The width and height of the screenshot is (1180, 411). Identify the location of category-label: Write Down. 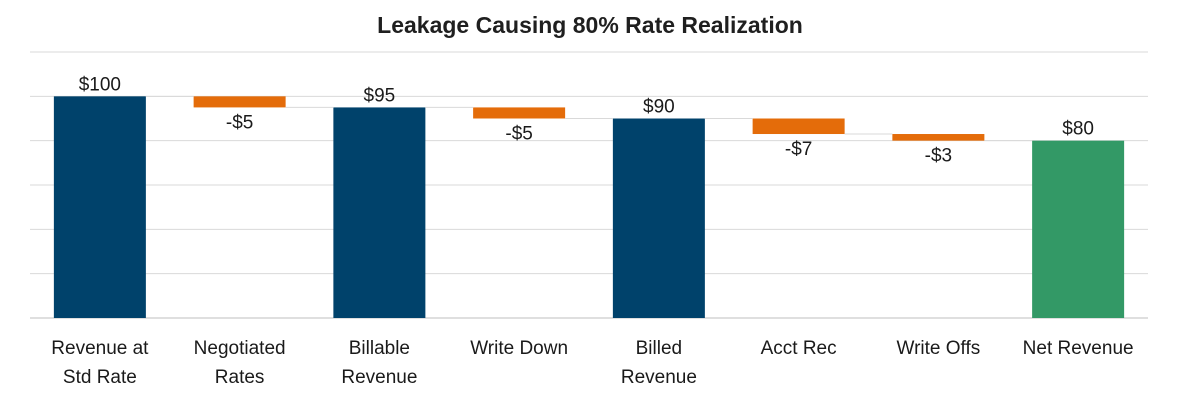
(519, 348).